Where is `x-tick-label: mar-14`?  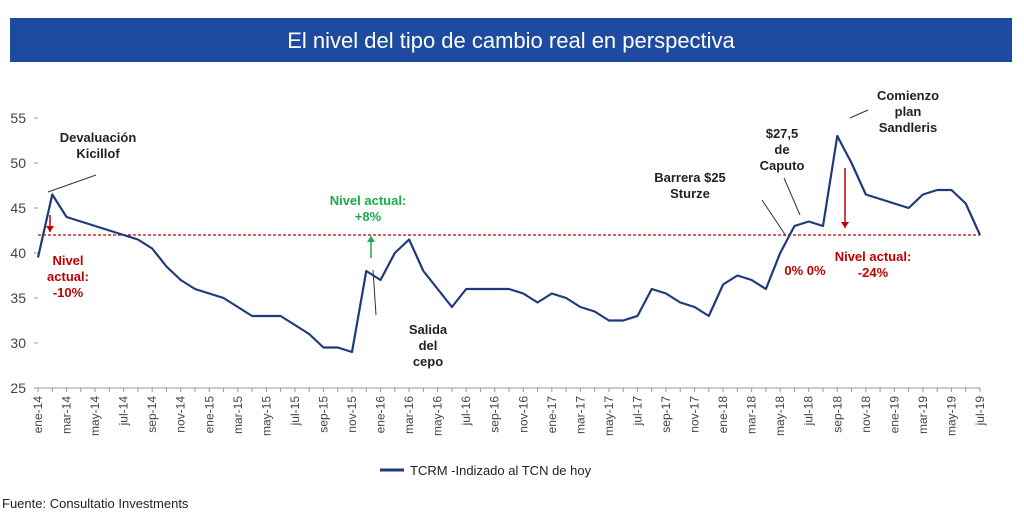 x-tick-label: mar-14 is located at coordinates (67, 415).